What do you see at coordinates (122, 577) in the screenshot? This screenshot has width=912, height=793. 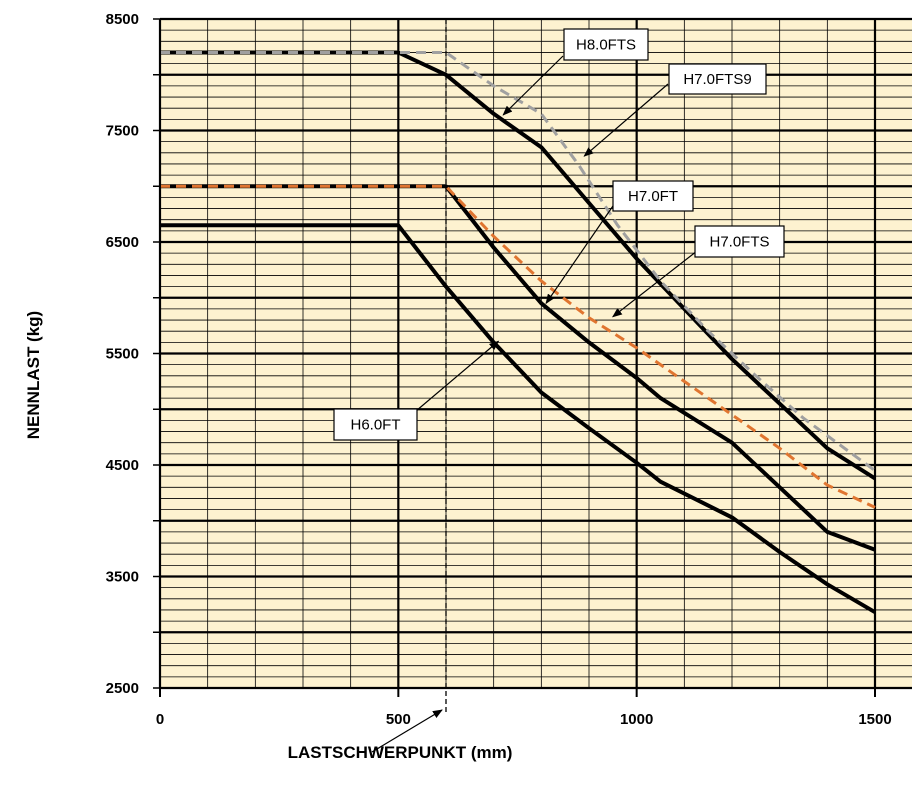 I see `y-tick-label: 3500` at bounding box center [122, 577].